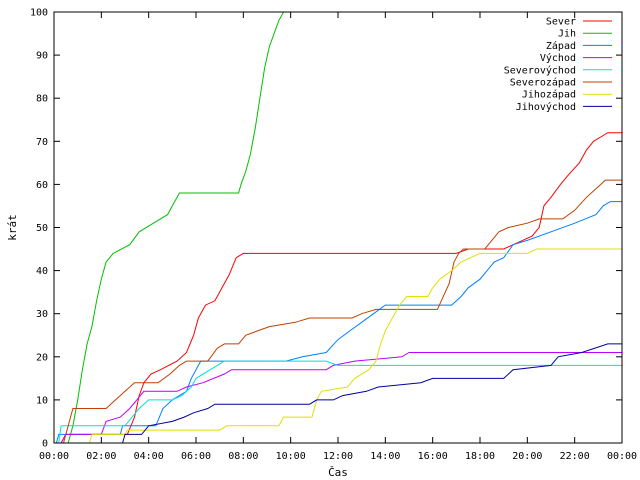  What do you see at coordinates (480, 456) in the screenshot?
I see `x-tick-label: 18:00` at bounding box center [480, 456].